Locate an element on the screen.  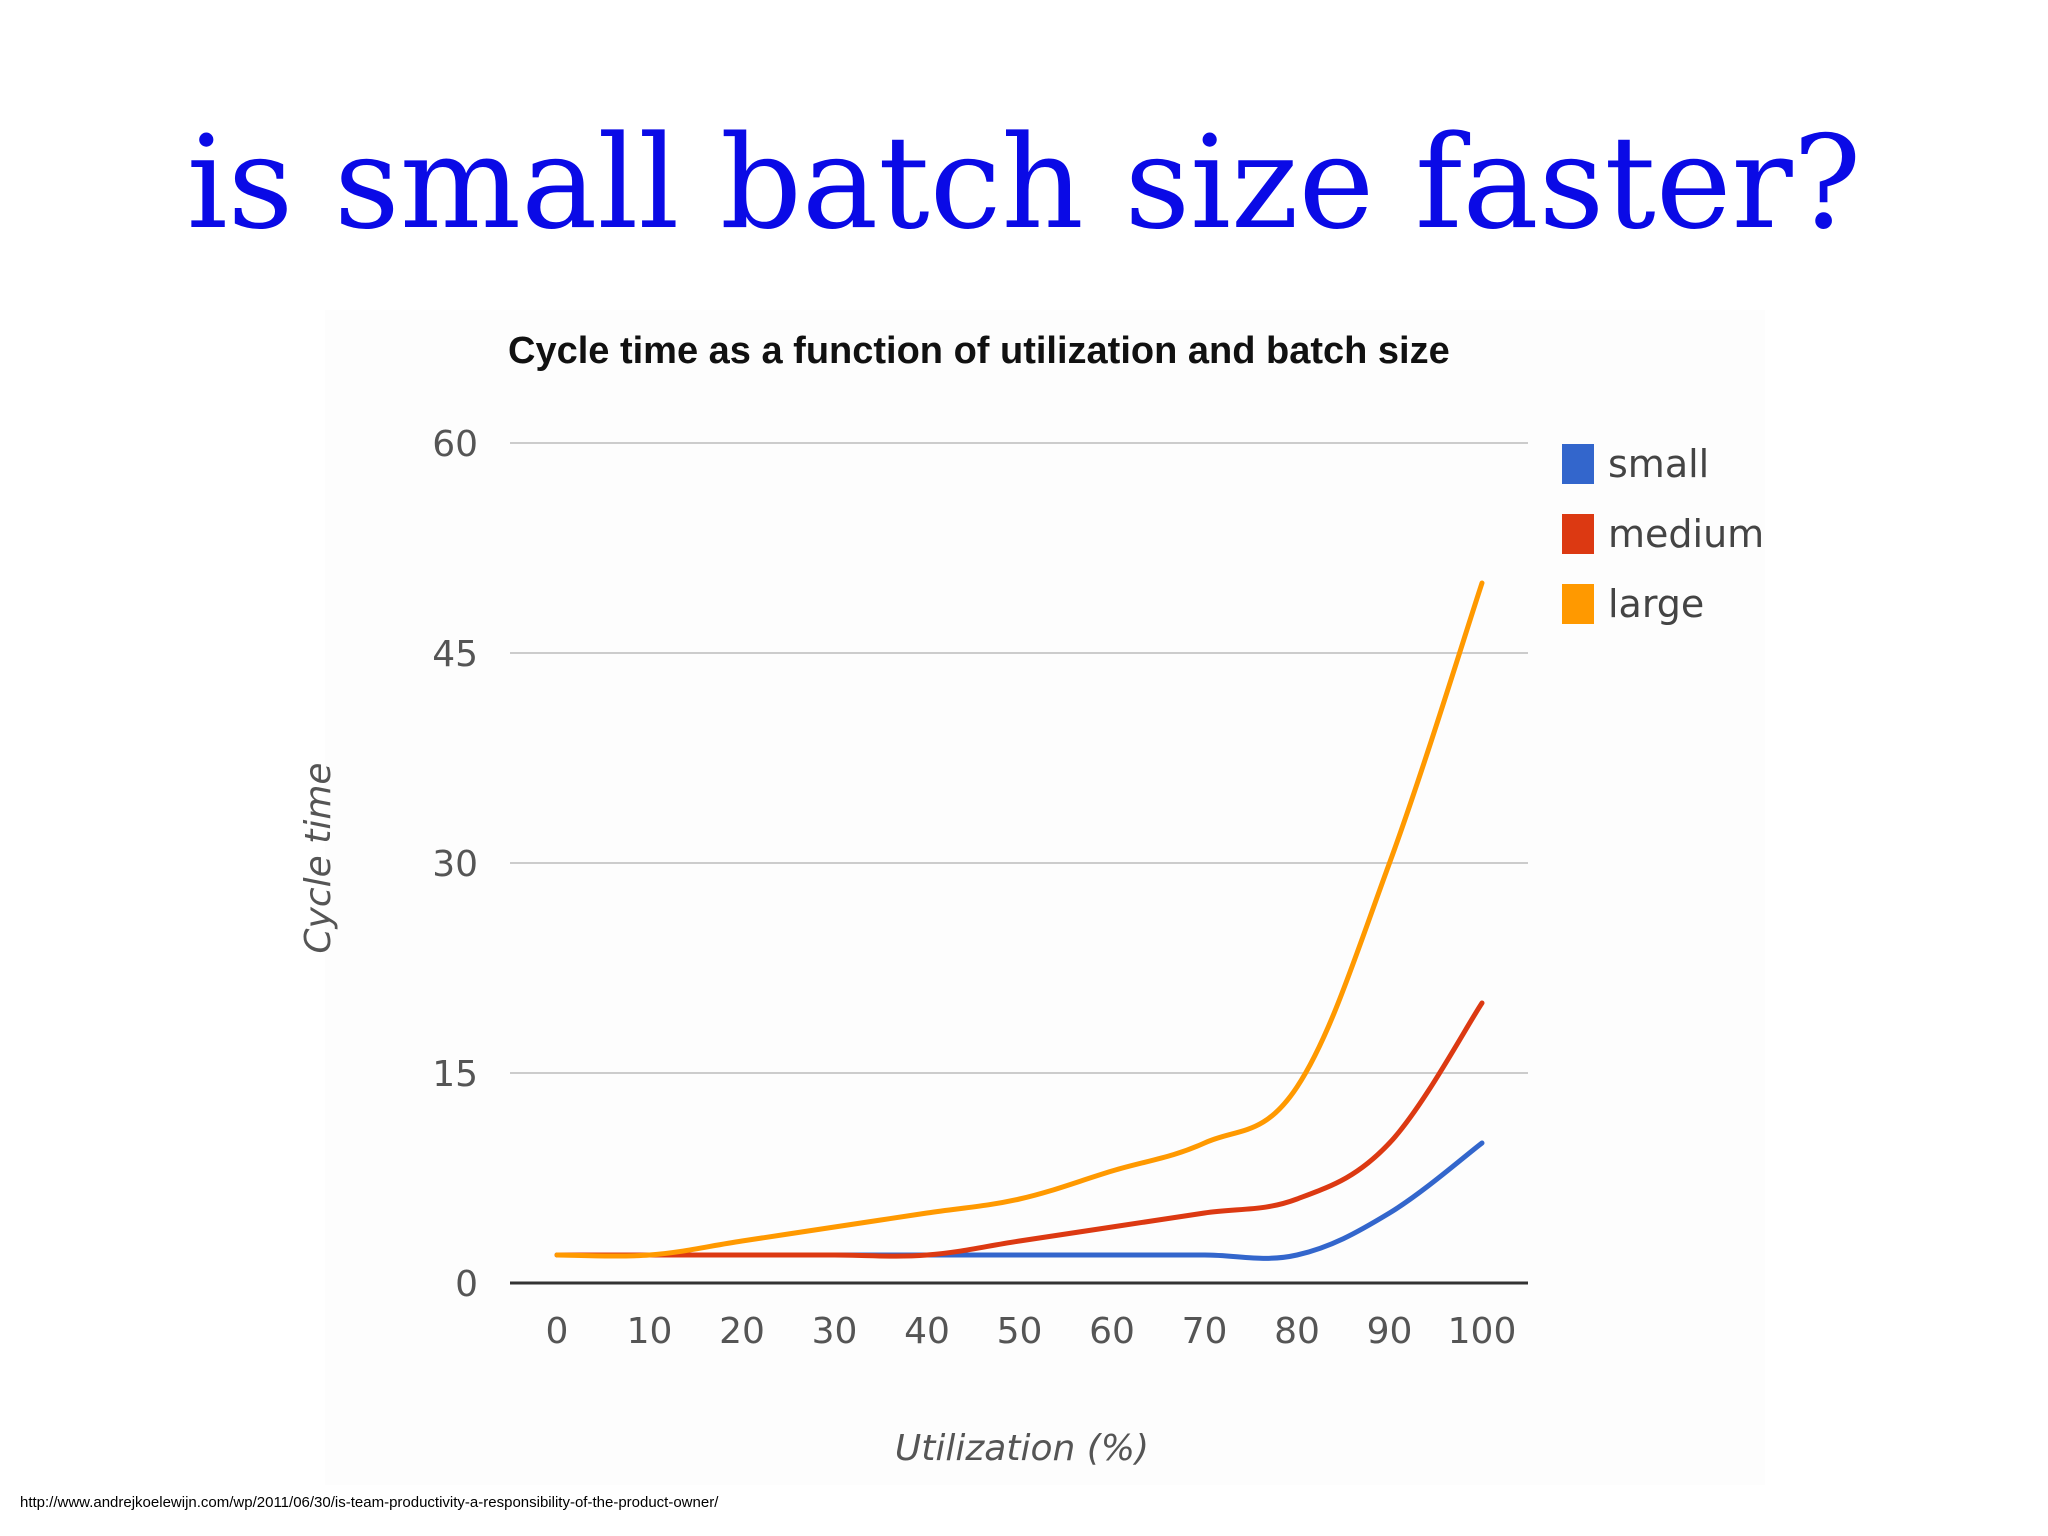
legend: small medium large is located at coordinates (1663, 534).